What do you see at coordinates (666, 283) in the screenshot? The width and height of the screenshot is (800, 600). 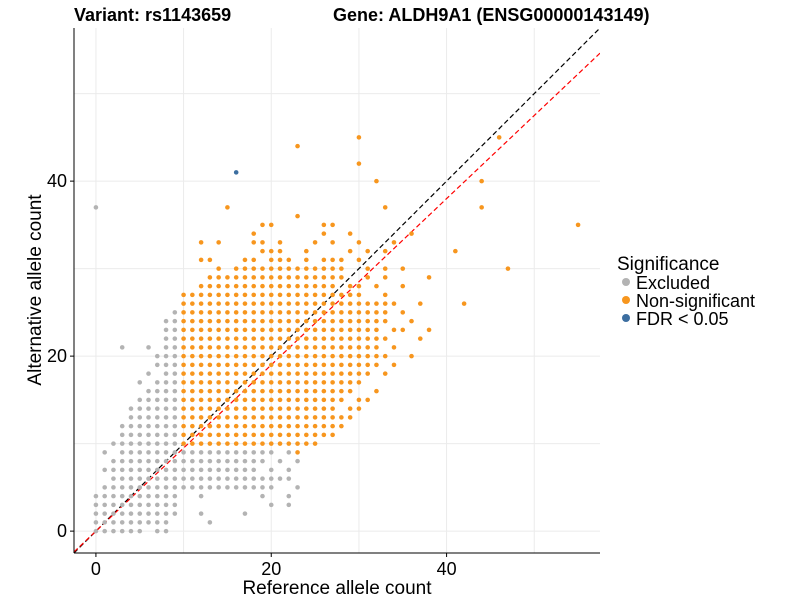 I see `legend-item: Excluded` at bounding box center [666, 283].